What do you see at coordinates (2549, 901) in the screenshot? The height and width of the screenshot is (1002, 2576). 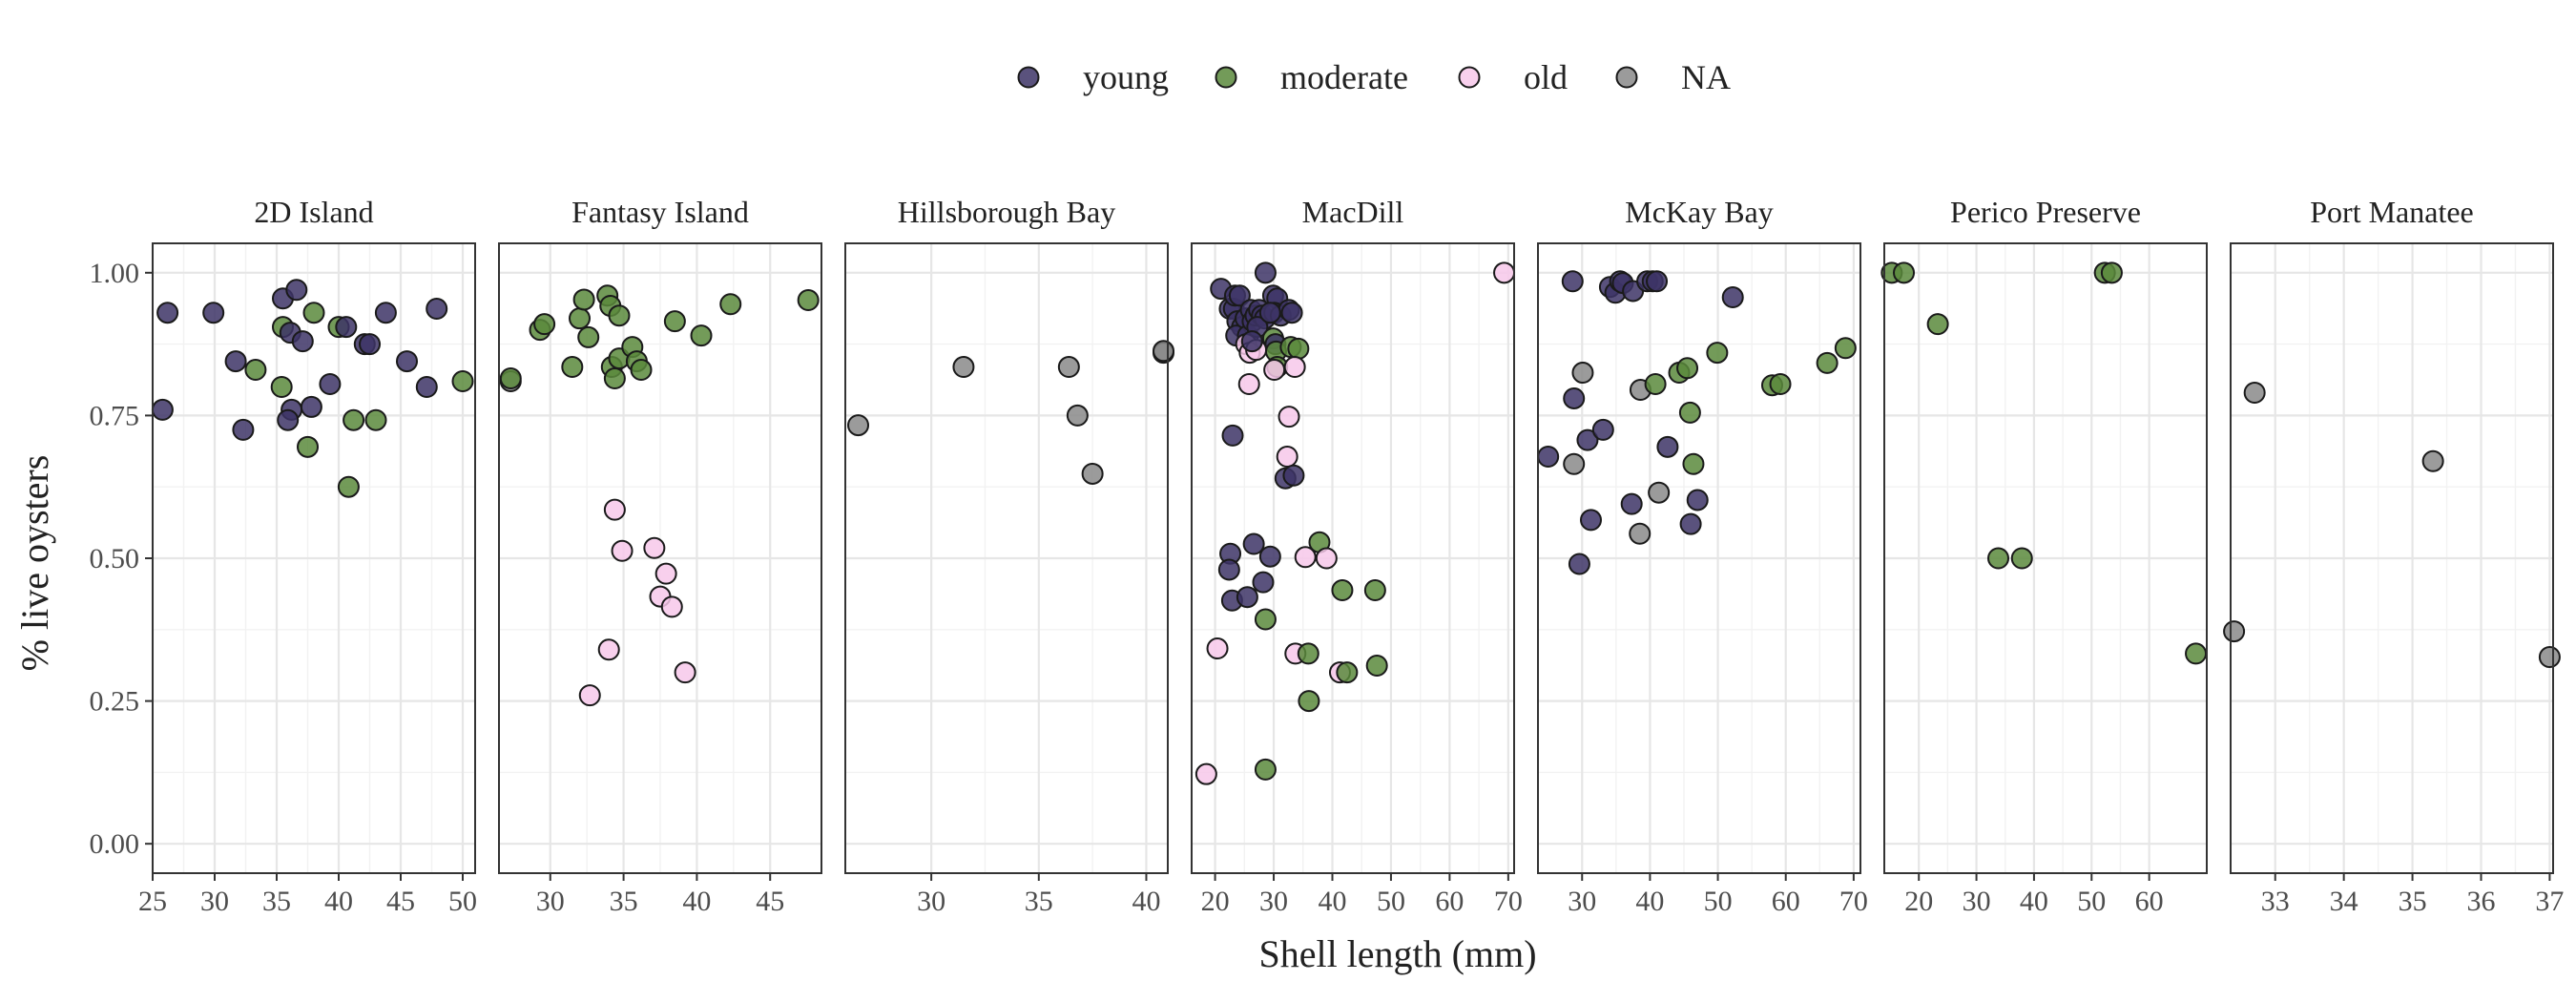 I see `x-tick-label: 37` at bounding box center [2549, 901].